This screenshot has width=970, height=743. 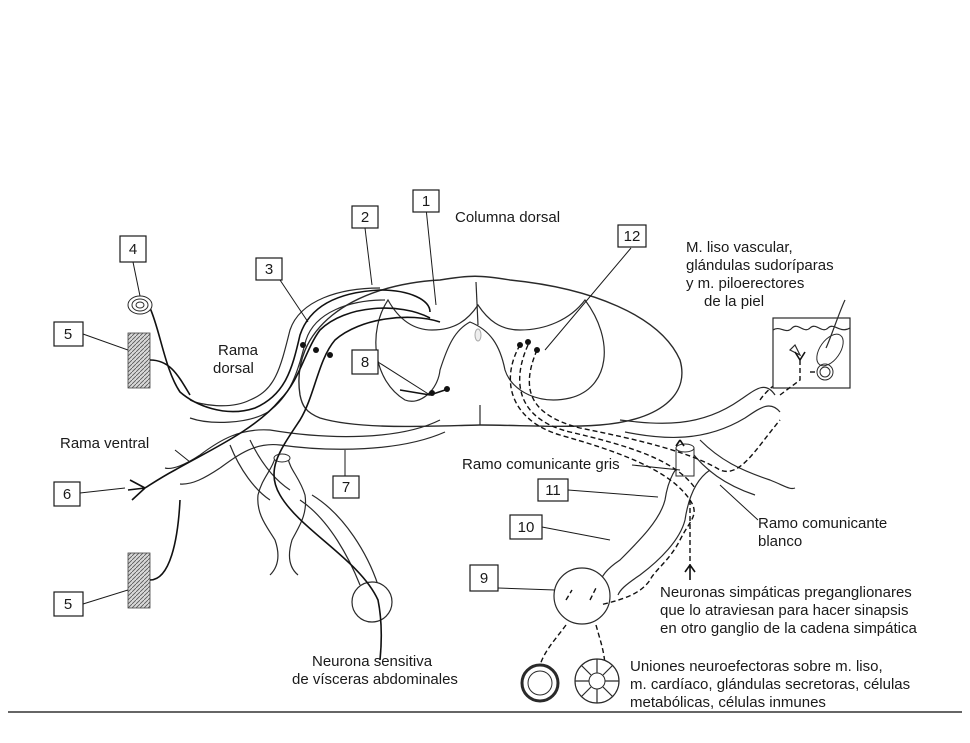 What do you see at coordinates (745, 283) in the screenshot?
I see `label-skin-3: y m. piloerectores` at bounding box center [745, 283].